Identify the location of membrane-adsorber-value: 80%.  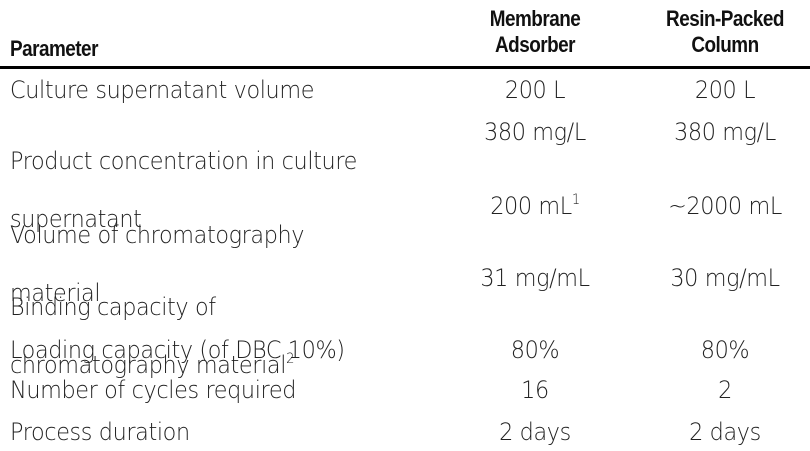
(535, 350).